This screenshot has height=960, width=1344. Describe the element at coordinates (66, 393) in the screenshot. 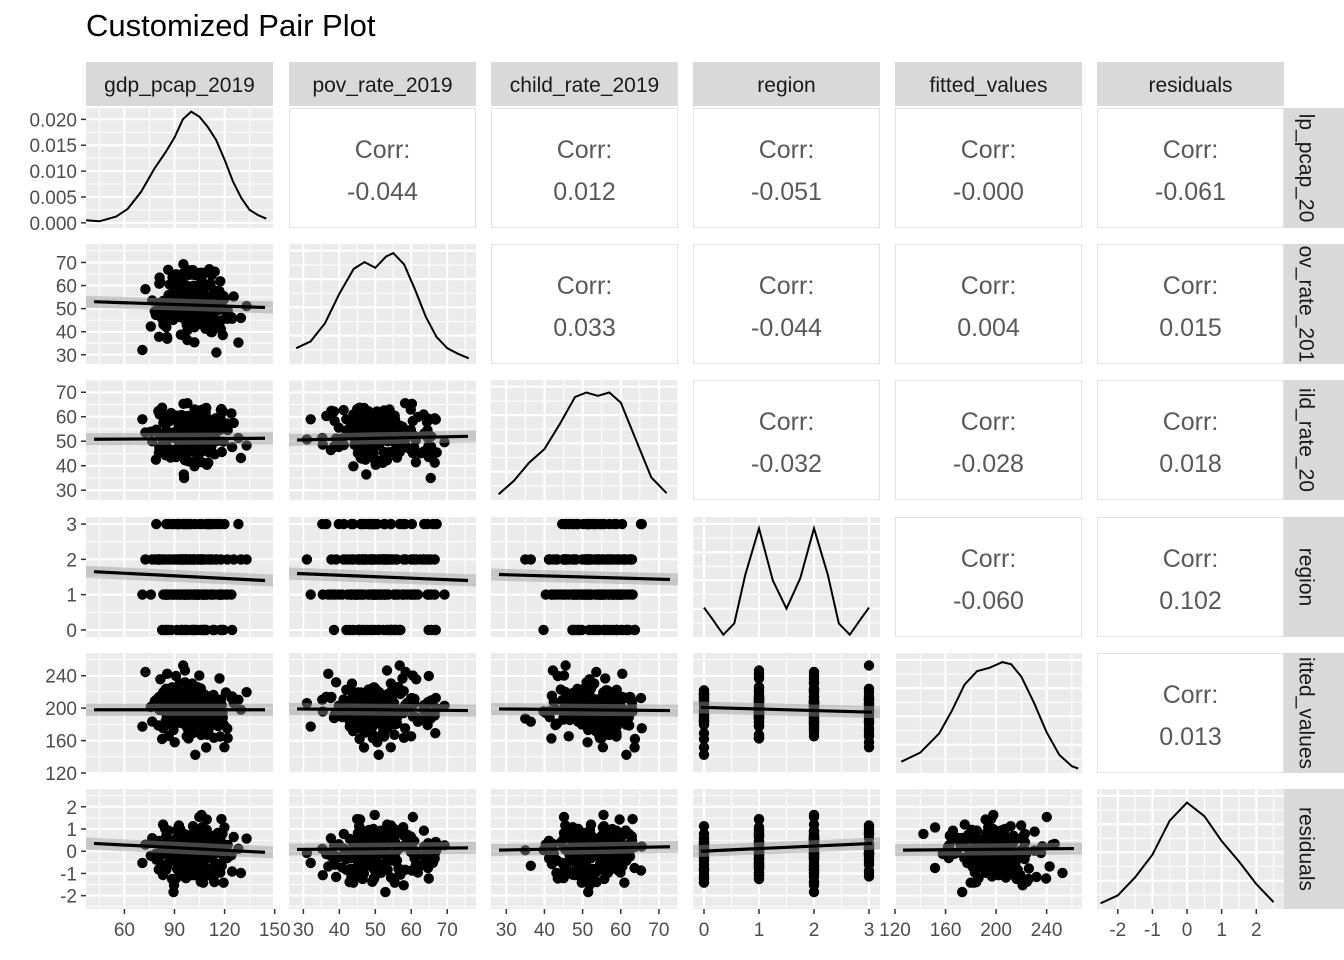

I see `y-tick-label: 70` at that location.